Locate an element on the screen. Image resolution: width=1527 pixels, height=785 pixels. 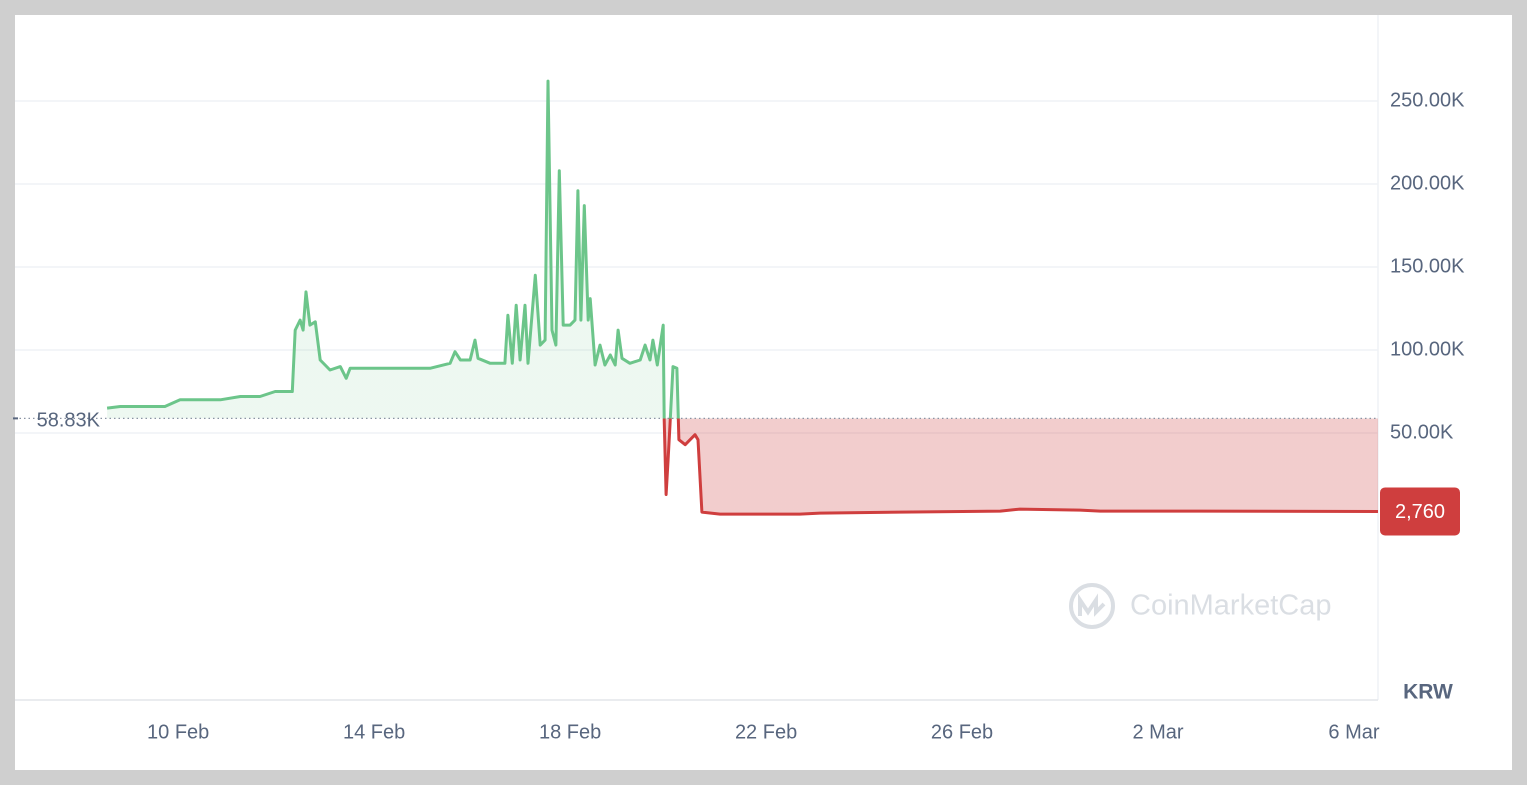
x-tick-label: 2 Mar is located at coordinates (1157, 732).